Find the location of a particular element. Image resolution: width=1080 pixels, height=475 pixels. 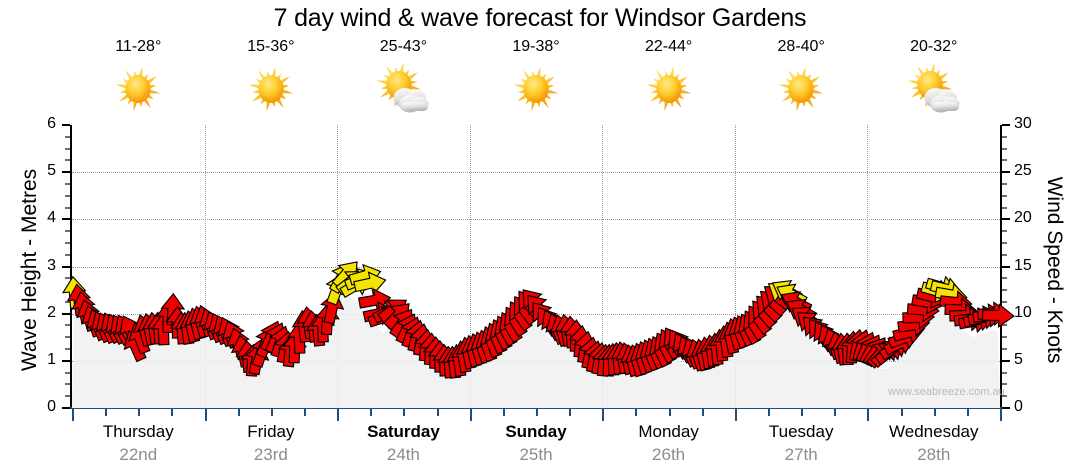

day-label-saturday: Saturday 24th is located at coordinates (403, 448).